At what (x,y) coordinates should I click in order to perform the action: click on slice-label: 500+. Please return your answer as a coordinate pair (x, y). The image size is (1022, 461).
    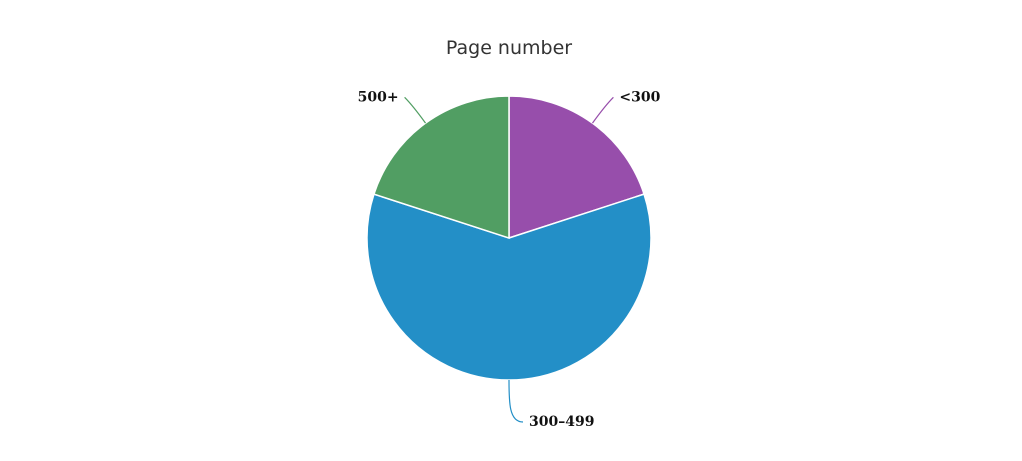
    Looking at the image, I should click on (378, 97).